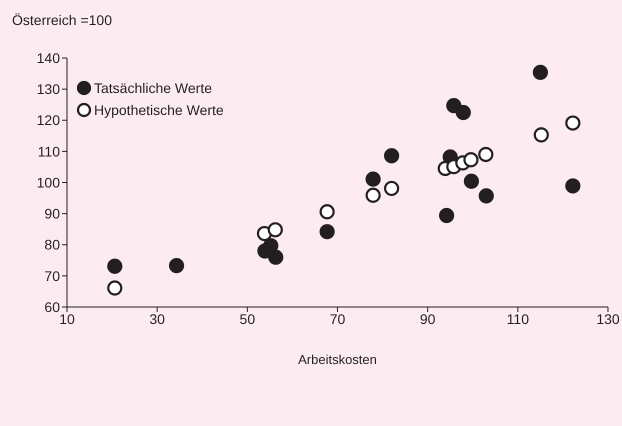 The image size is (622, 426). What do you see at coordinates (52, 306) in the screenshot?
I see `y-tick-label: 60` at bounding box center [52, 306].